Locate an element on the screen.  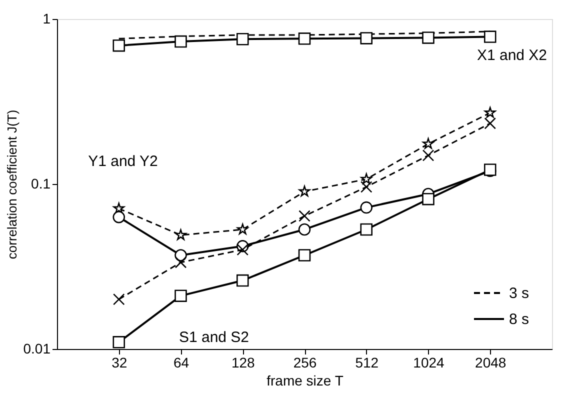
x-tick-label: 1024 is located at coordinates (429, 362).